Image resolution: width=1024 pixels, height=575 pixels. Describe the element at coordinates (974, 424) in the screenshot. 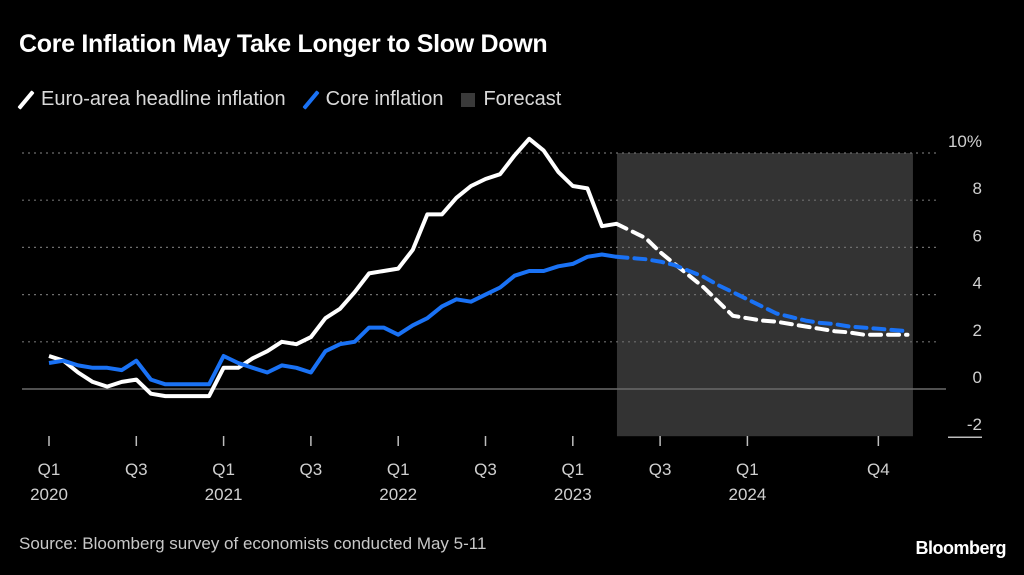

I see `y-tick-label: -2` at that location.